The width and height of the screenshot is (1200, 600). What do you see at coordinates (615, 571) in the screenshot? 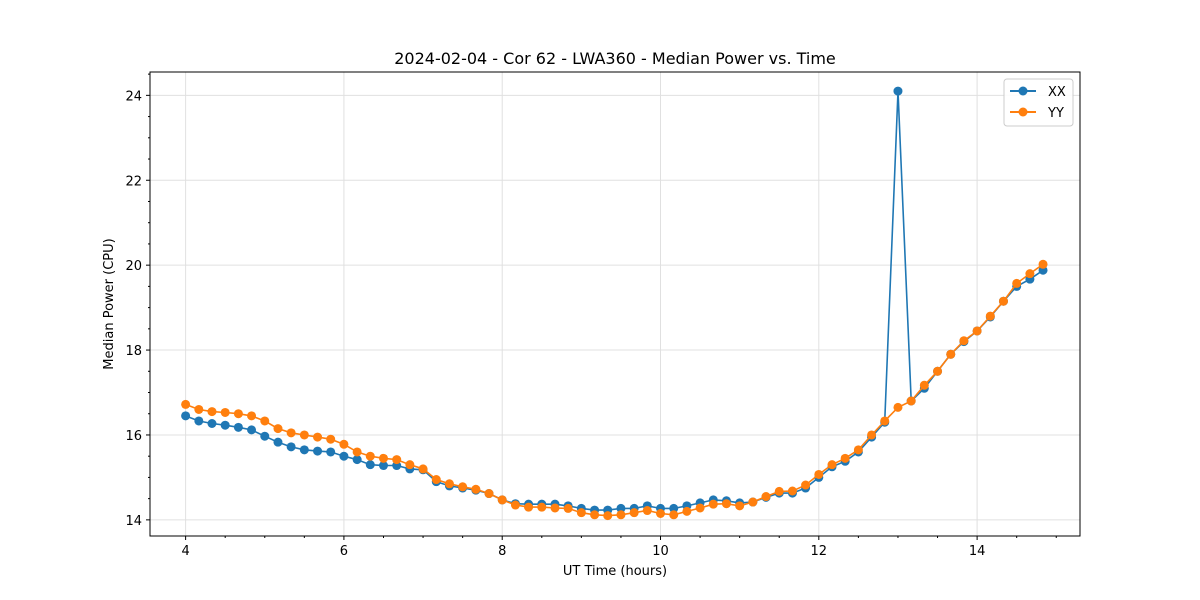
I see `x-axis-label: UT Time (hours)` at bounding box center [615, 571].